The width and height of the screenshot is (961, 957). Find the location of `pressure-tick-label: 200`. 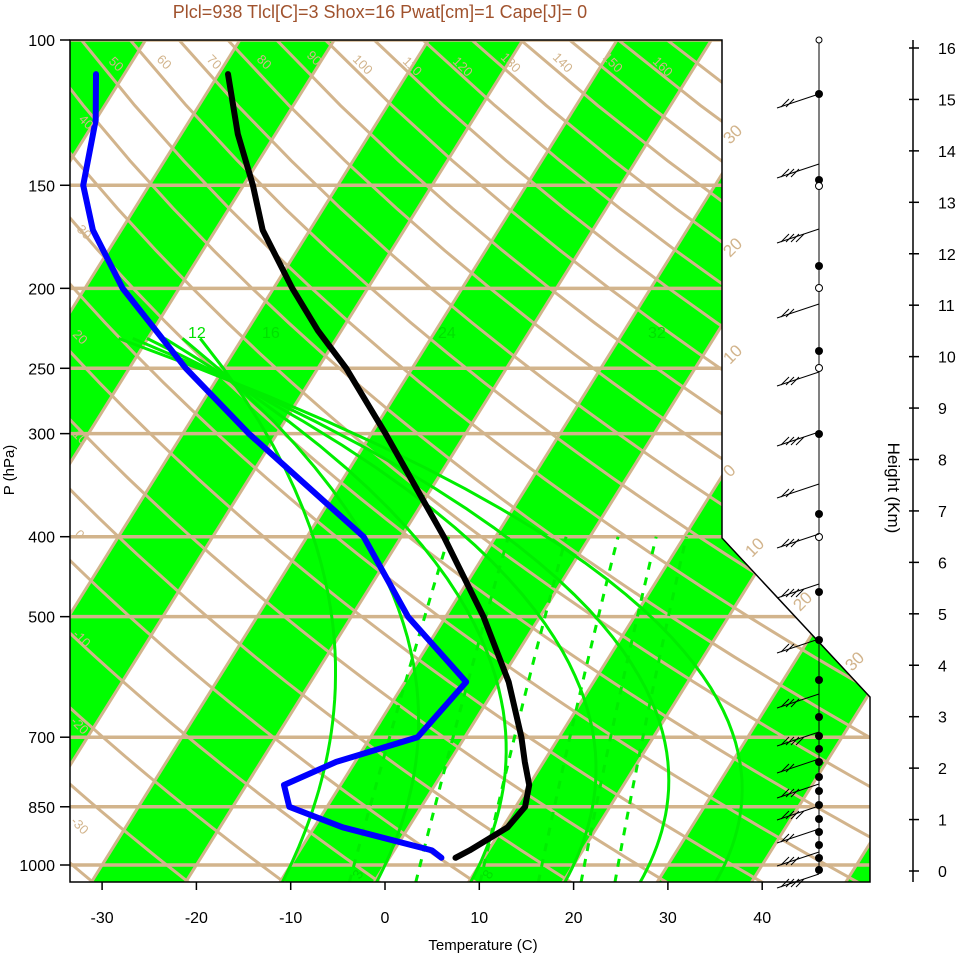

pressure-tick-label: 200 is located at coordinates (41, 289).